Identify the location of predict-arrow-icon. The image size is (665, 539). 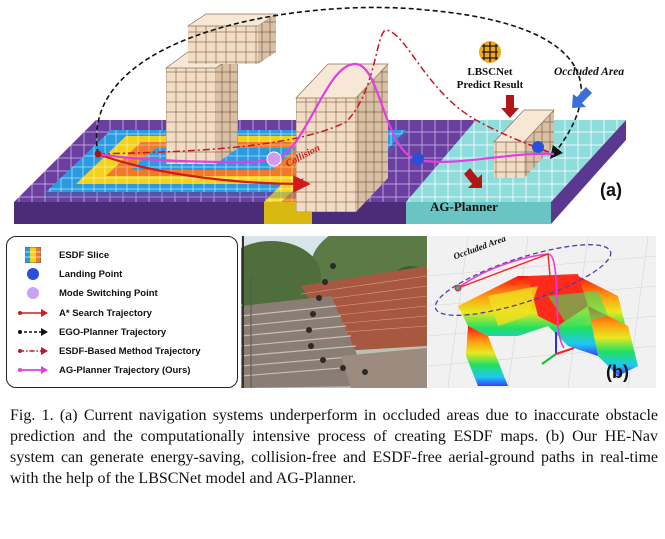
(510, 106).